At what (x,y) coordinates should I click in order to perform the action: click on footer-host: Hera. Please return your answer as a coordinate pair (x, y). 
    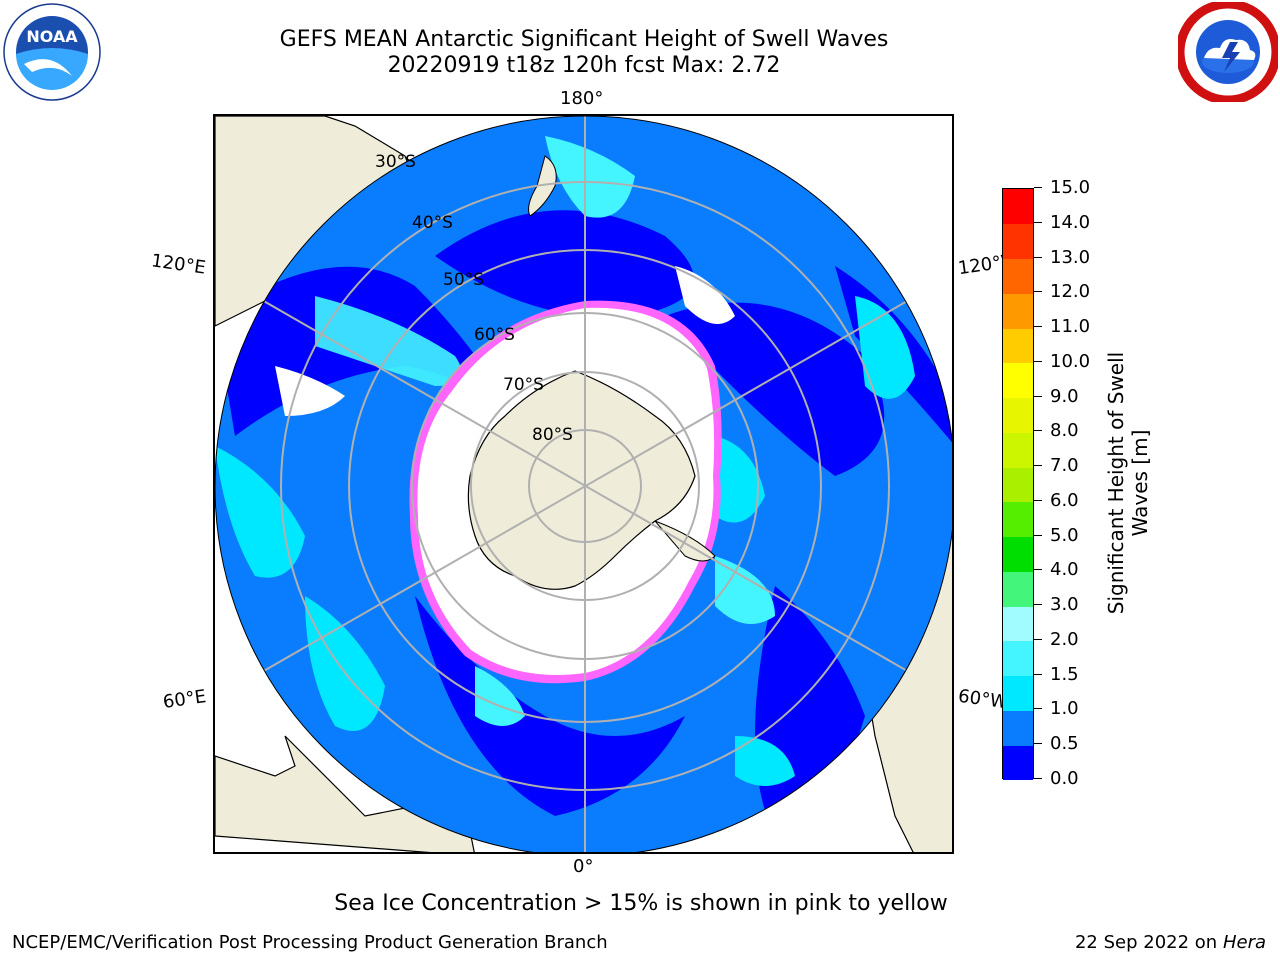
    Looking at the image, I should click on (1244, 942).